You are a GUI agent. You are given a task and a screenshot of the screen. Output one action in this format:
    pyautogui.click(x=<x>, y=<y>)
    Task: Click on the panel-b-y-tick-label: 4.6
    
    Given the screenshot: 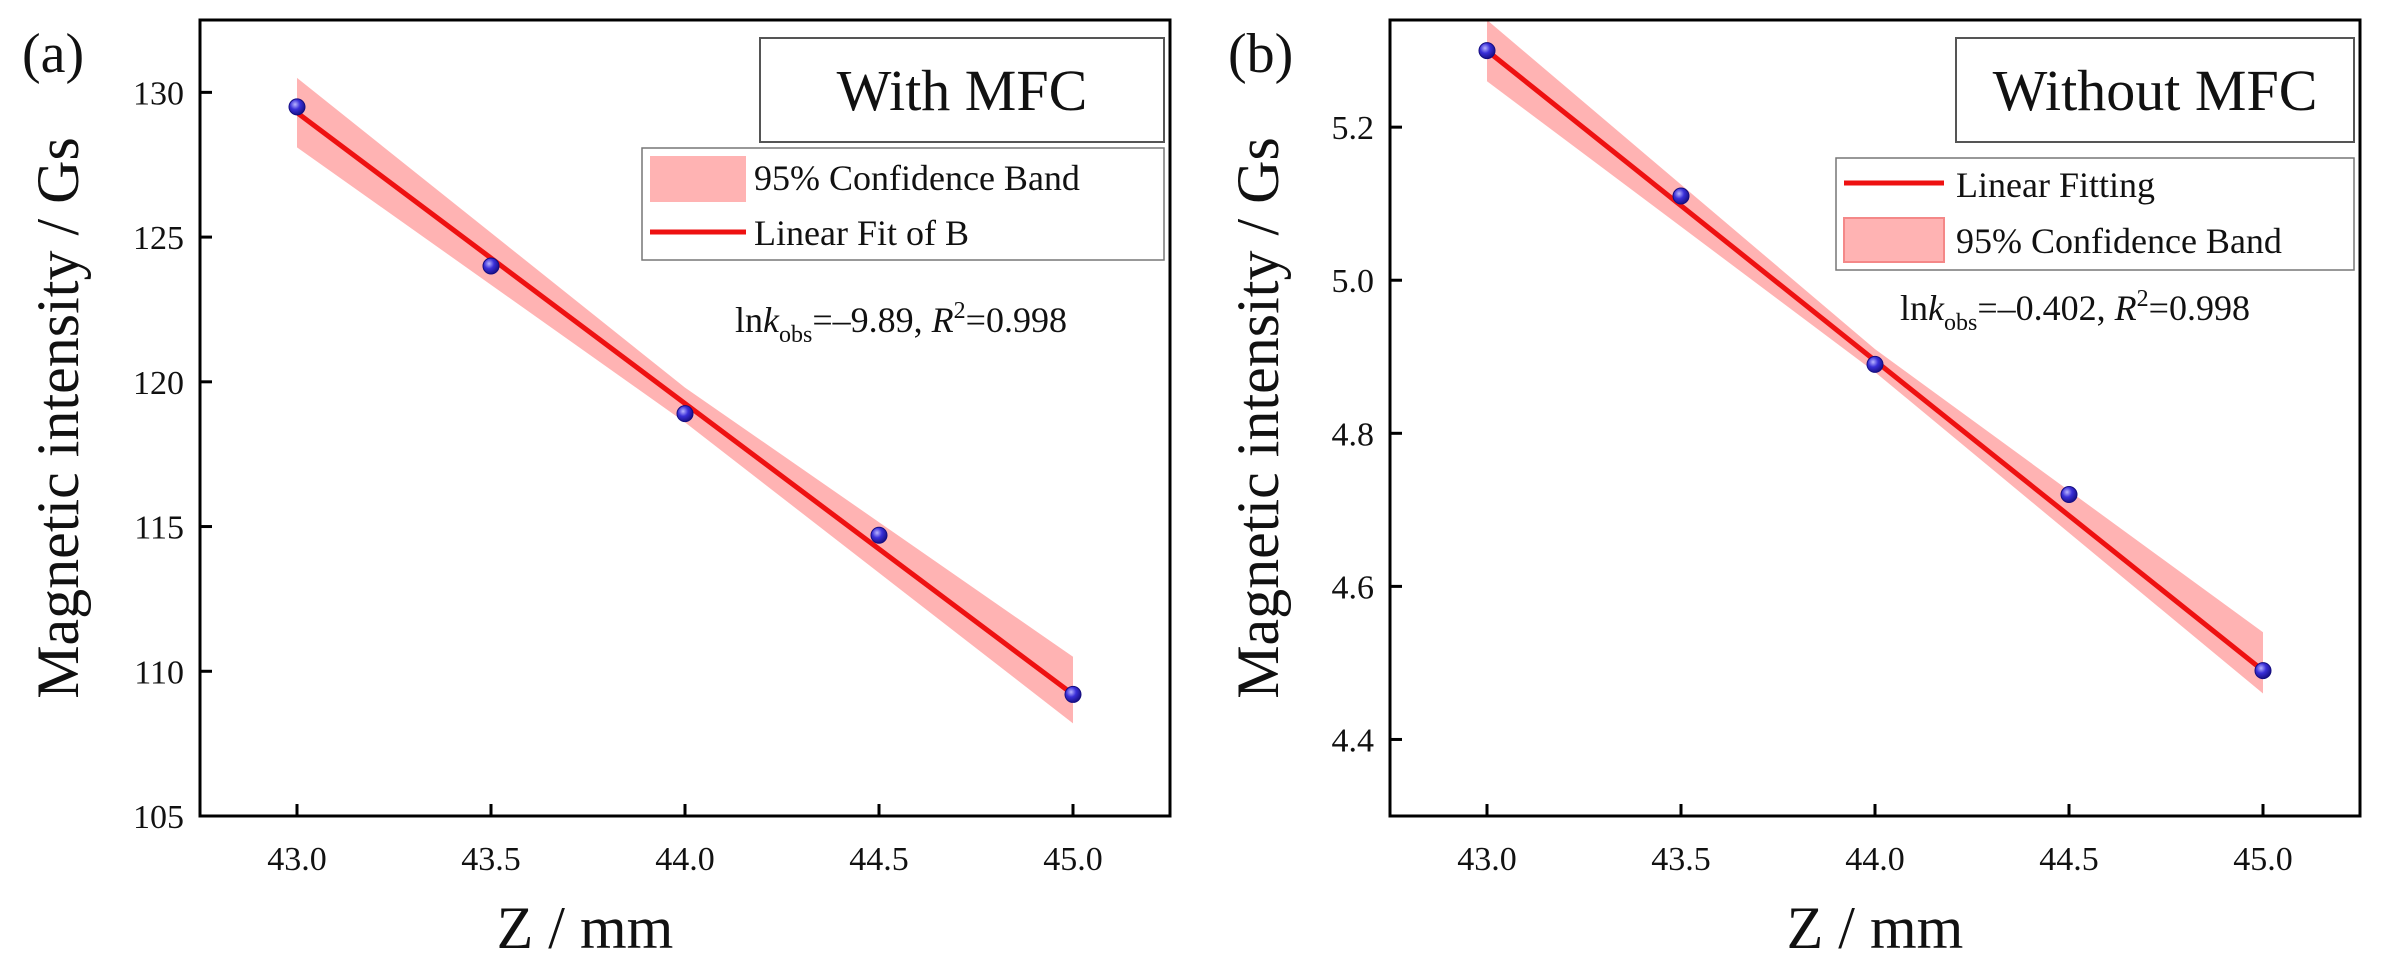 What is the action you would take?
    pyautogui.click(x=1353, y=587)
    